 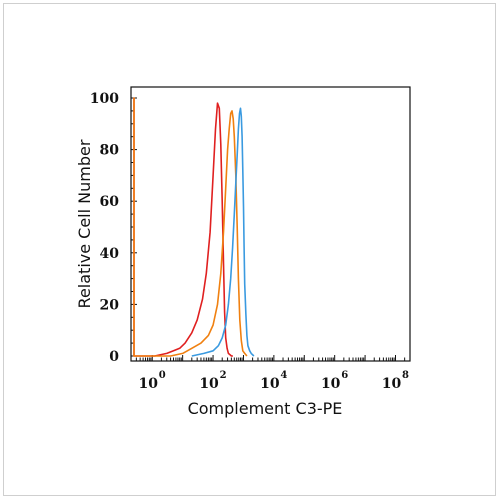 I want to click on x-tick-label-exponent: 8, so click(x=405, y=375).